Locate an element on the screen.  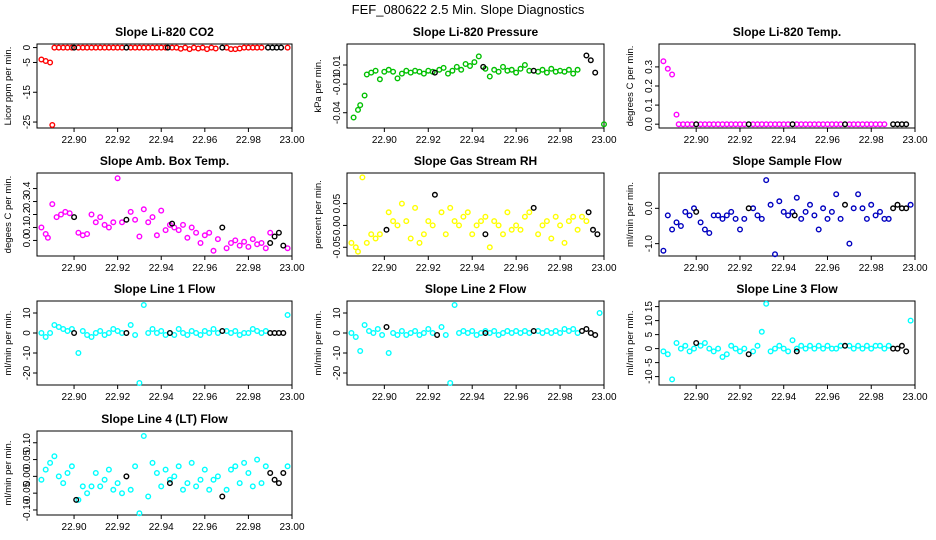
y-axis-label: ml/min per min. is located at coordinates (630, 343).